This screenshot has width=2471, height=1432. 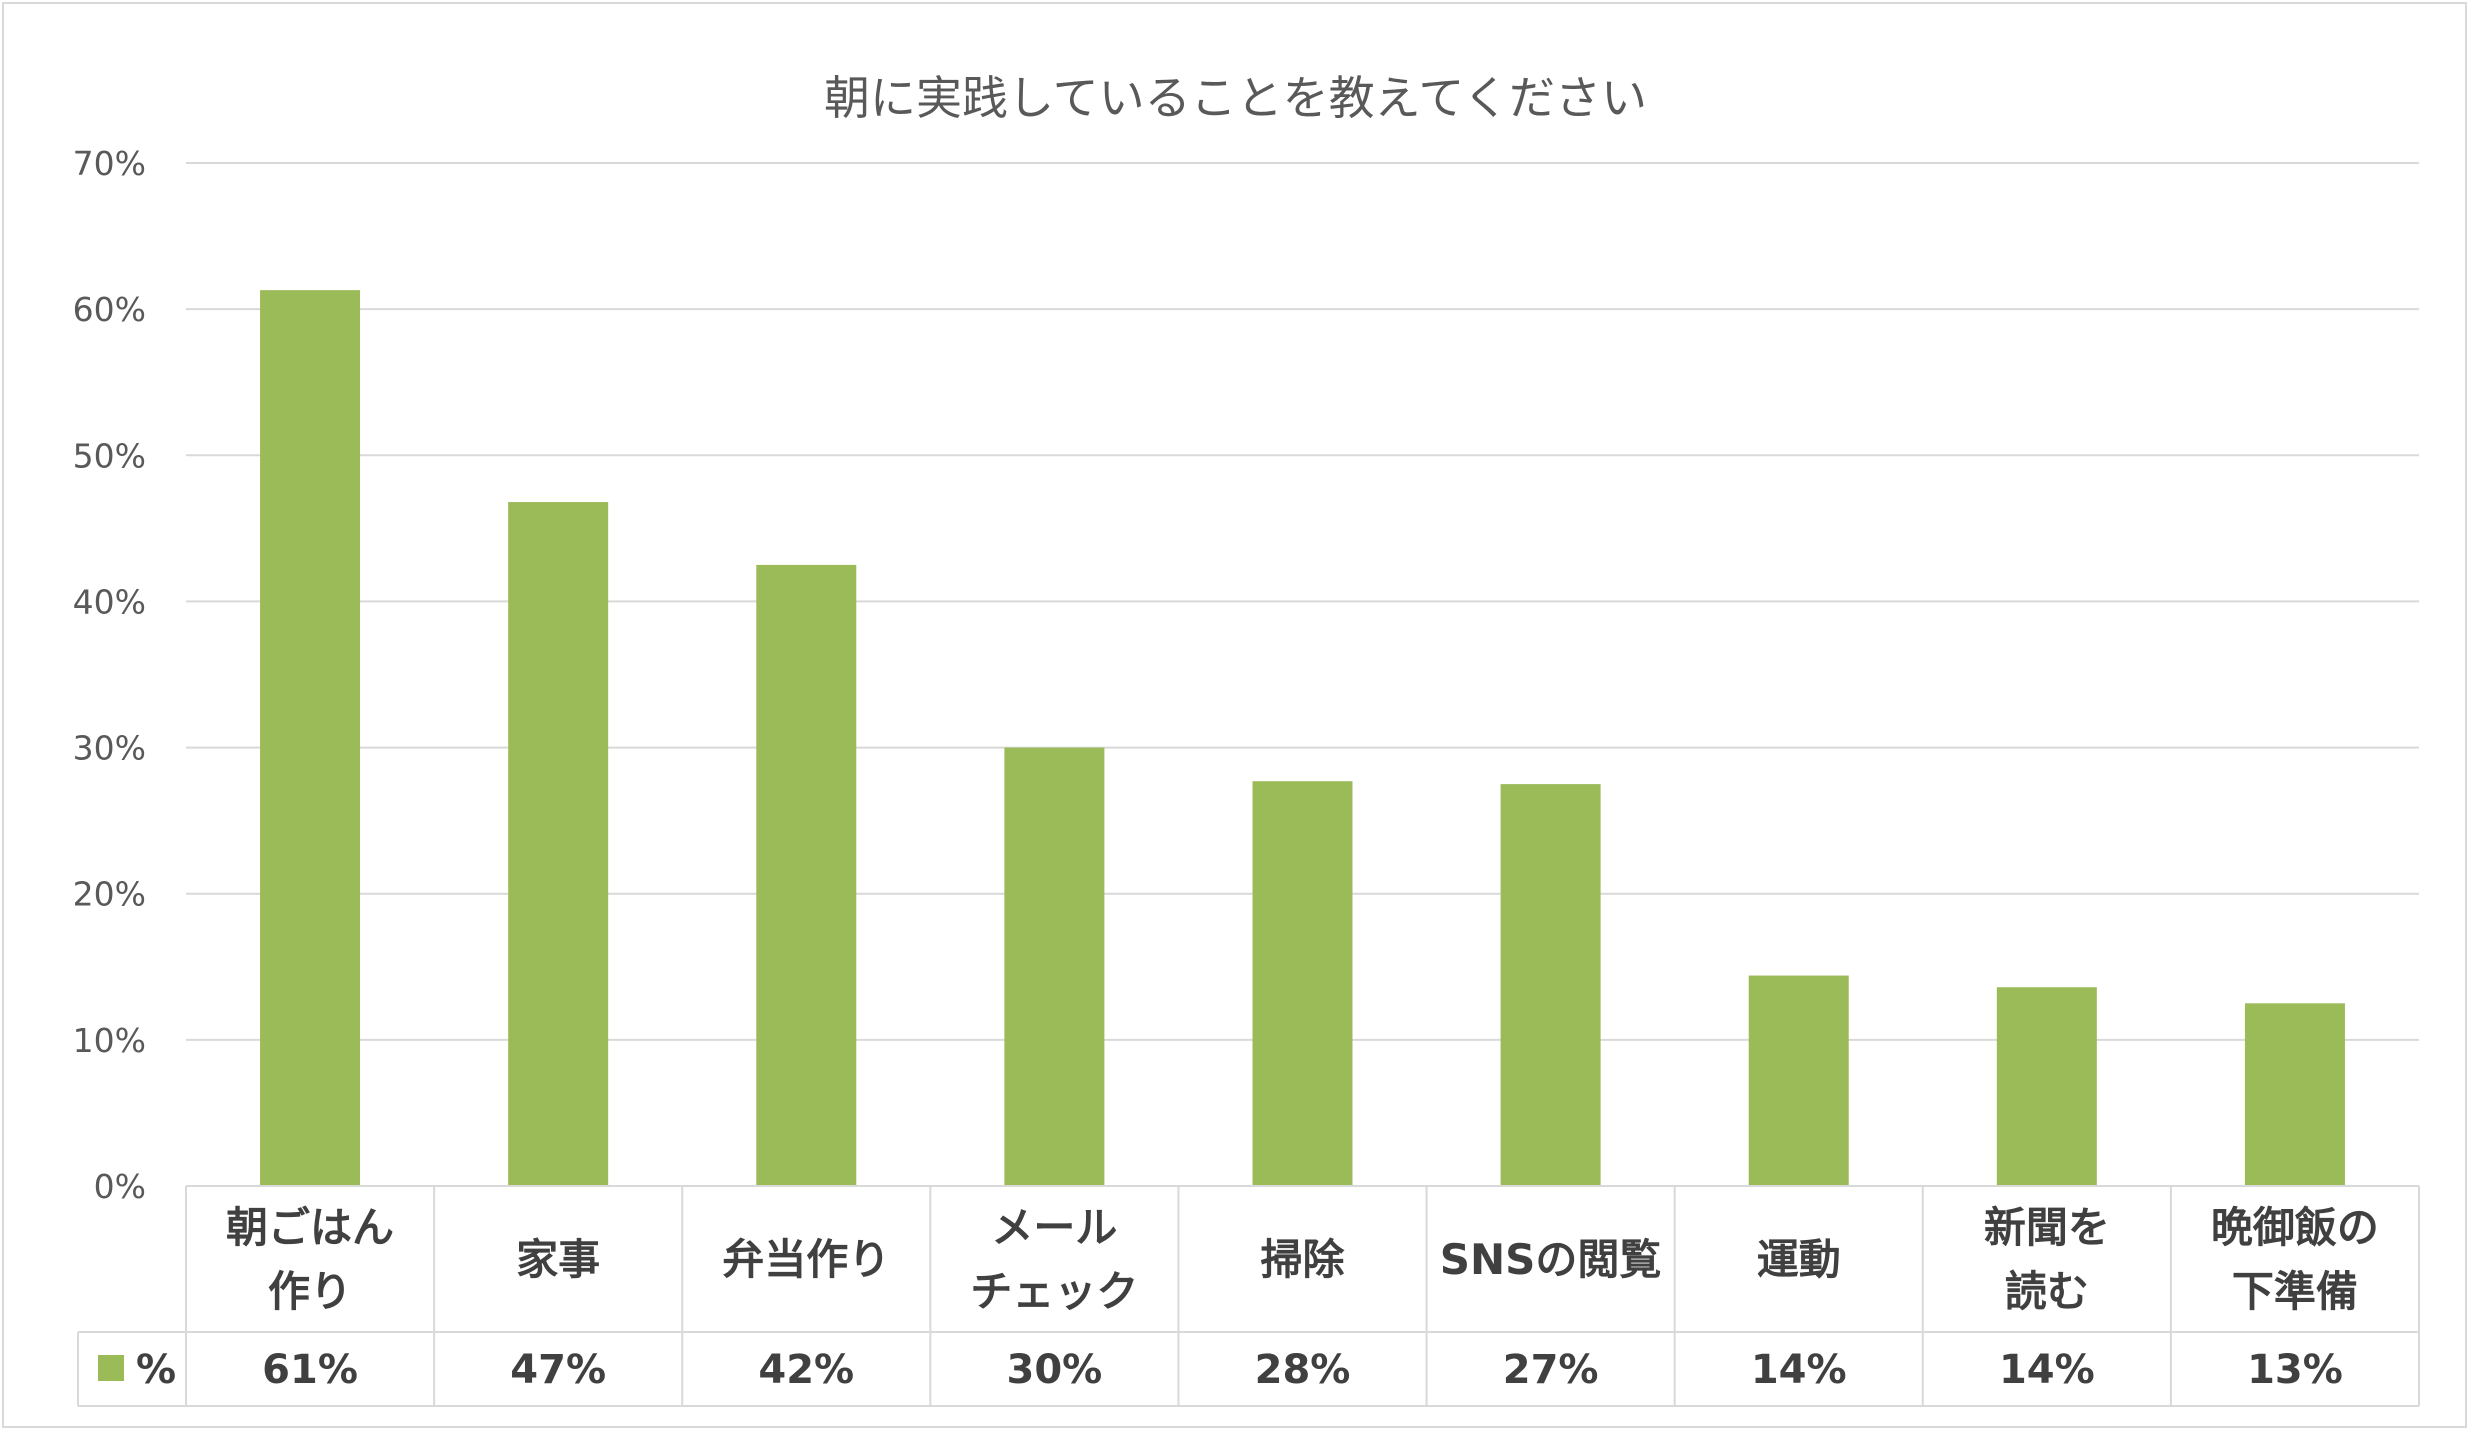 I want to click on category-label: 家事, so click(x=558, y=1259).